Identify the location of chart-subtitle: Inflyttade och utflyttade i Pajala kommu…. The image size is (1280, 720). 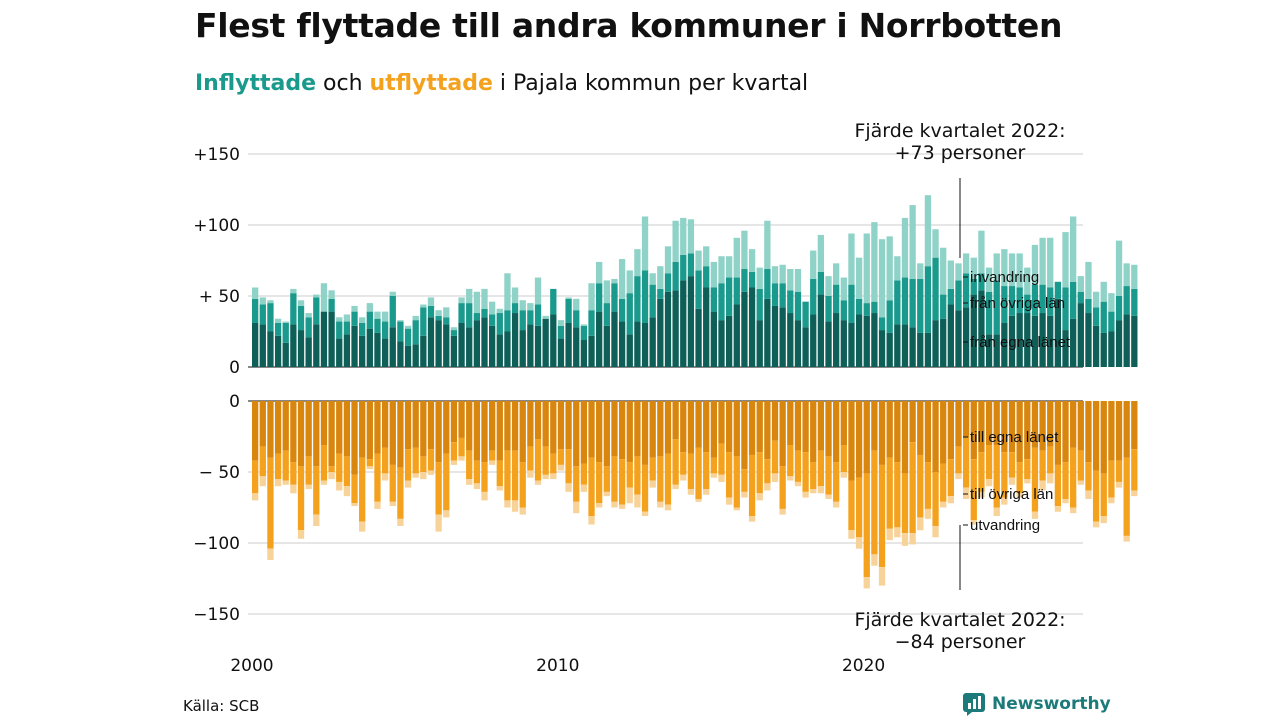
(501, 83).